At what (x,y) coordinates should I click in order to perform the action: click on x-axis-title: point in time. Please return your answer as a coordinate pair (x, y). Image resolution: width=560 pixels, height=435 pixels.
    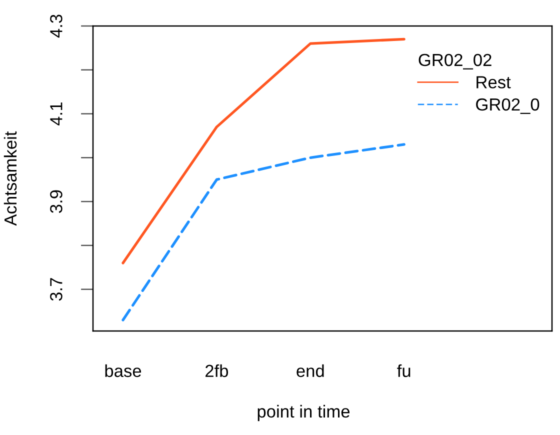
    Looking at the image, I should click on (304, 413).